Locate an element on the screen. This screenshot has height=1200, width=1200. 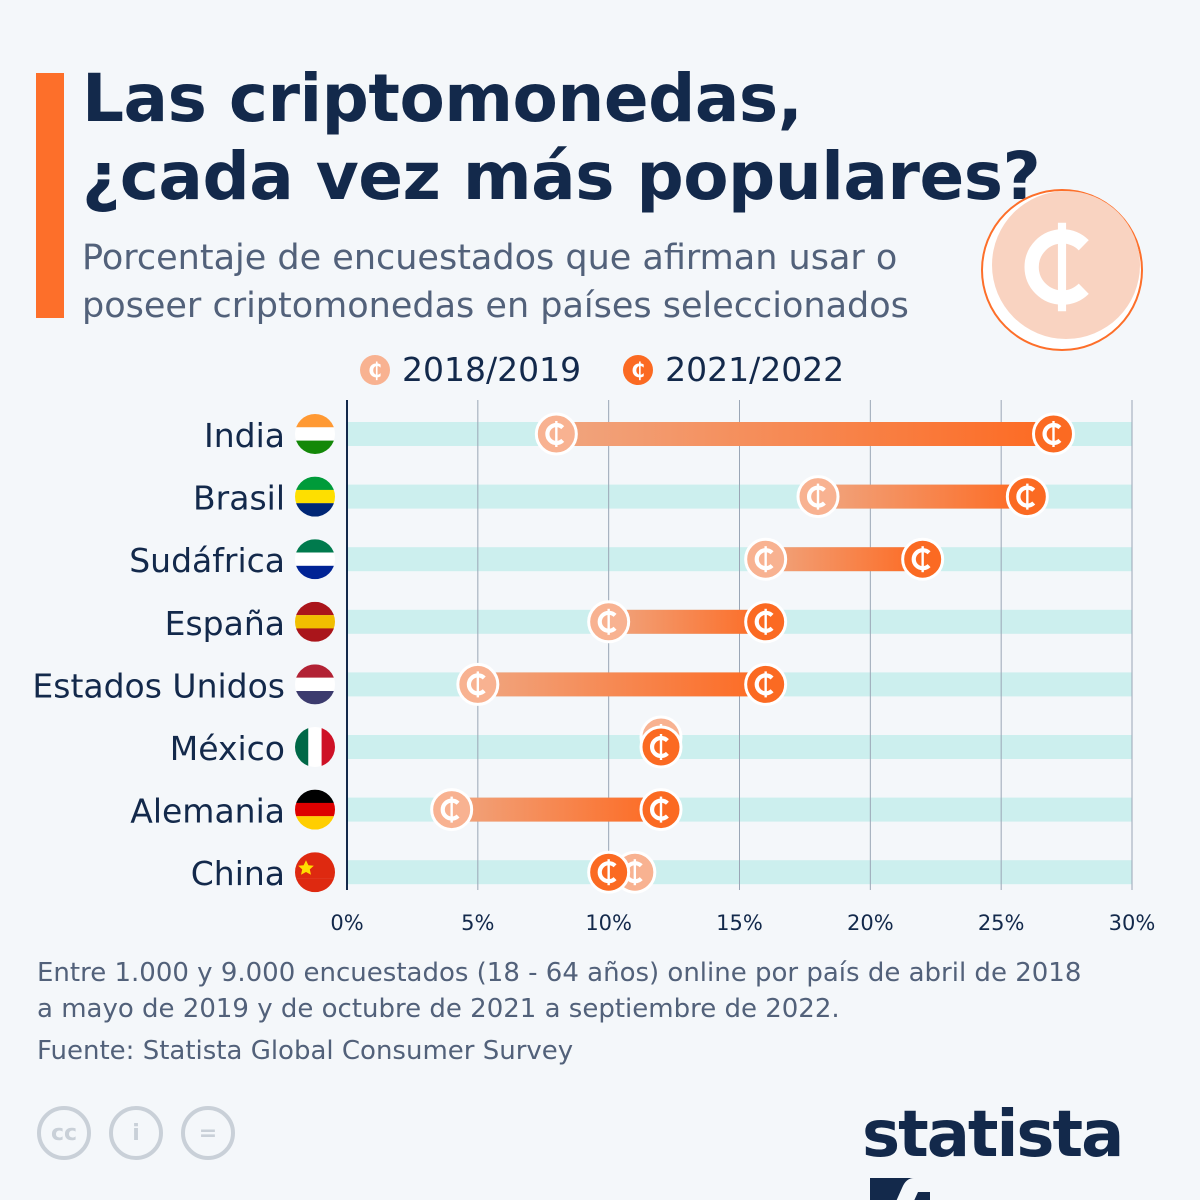
legend: ₵ 2018/2019 ₵ 2021/2022 is located at coordinates (623, 369).